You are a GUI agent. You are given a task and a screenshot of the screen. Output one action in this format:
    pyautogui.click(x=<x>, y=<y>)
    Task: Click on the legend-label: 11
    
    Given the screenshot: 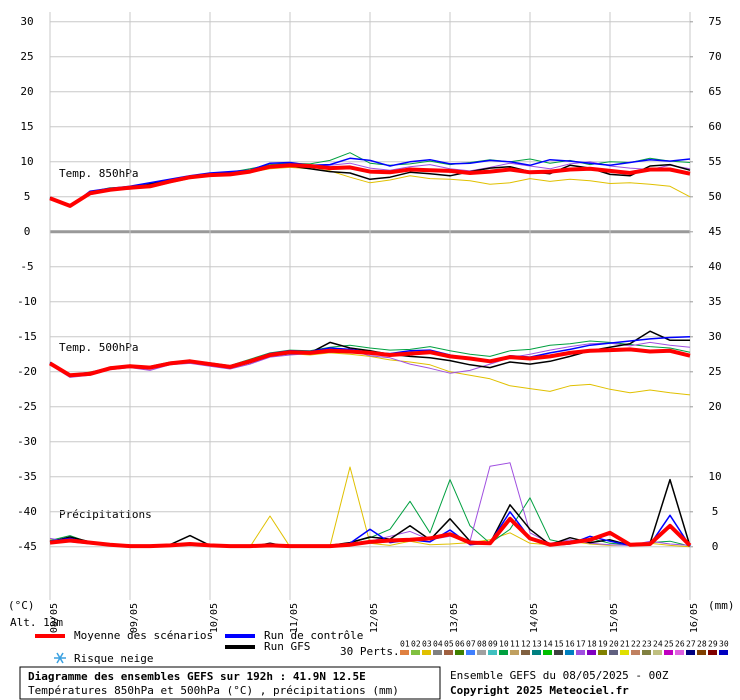 What is the action you would take?
    pyautogui.click(x=515, y=644)
    